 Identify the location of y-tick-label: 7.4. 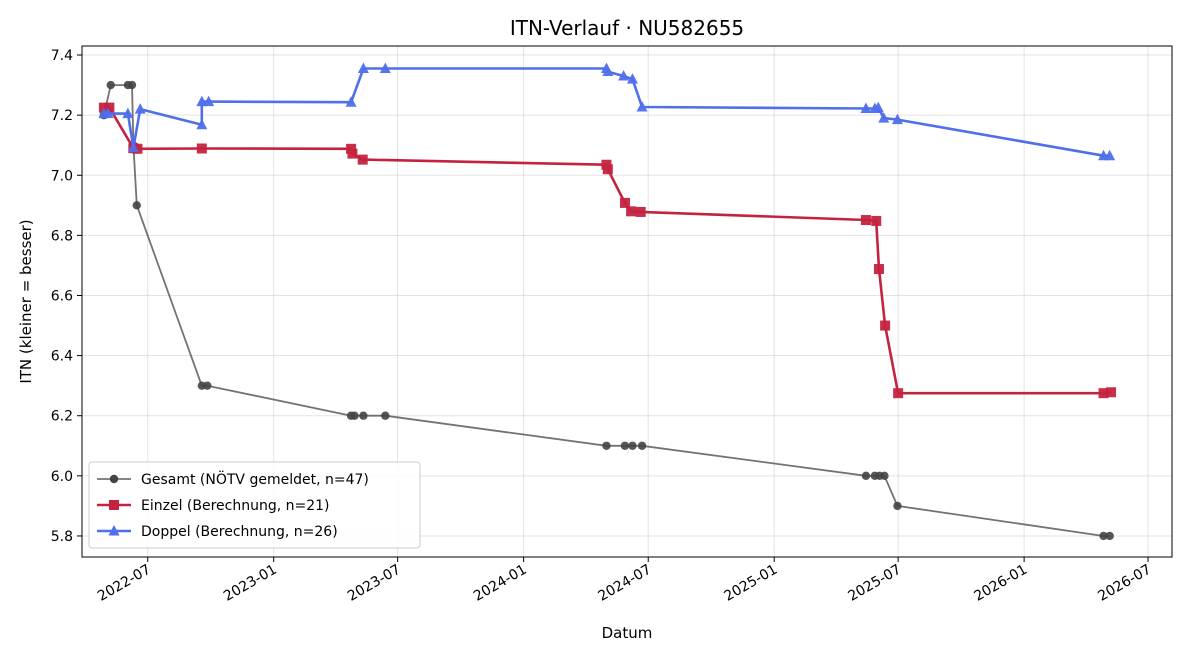
(62, 56).